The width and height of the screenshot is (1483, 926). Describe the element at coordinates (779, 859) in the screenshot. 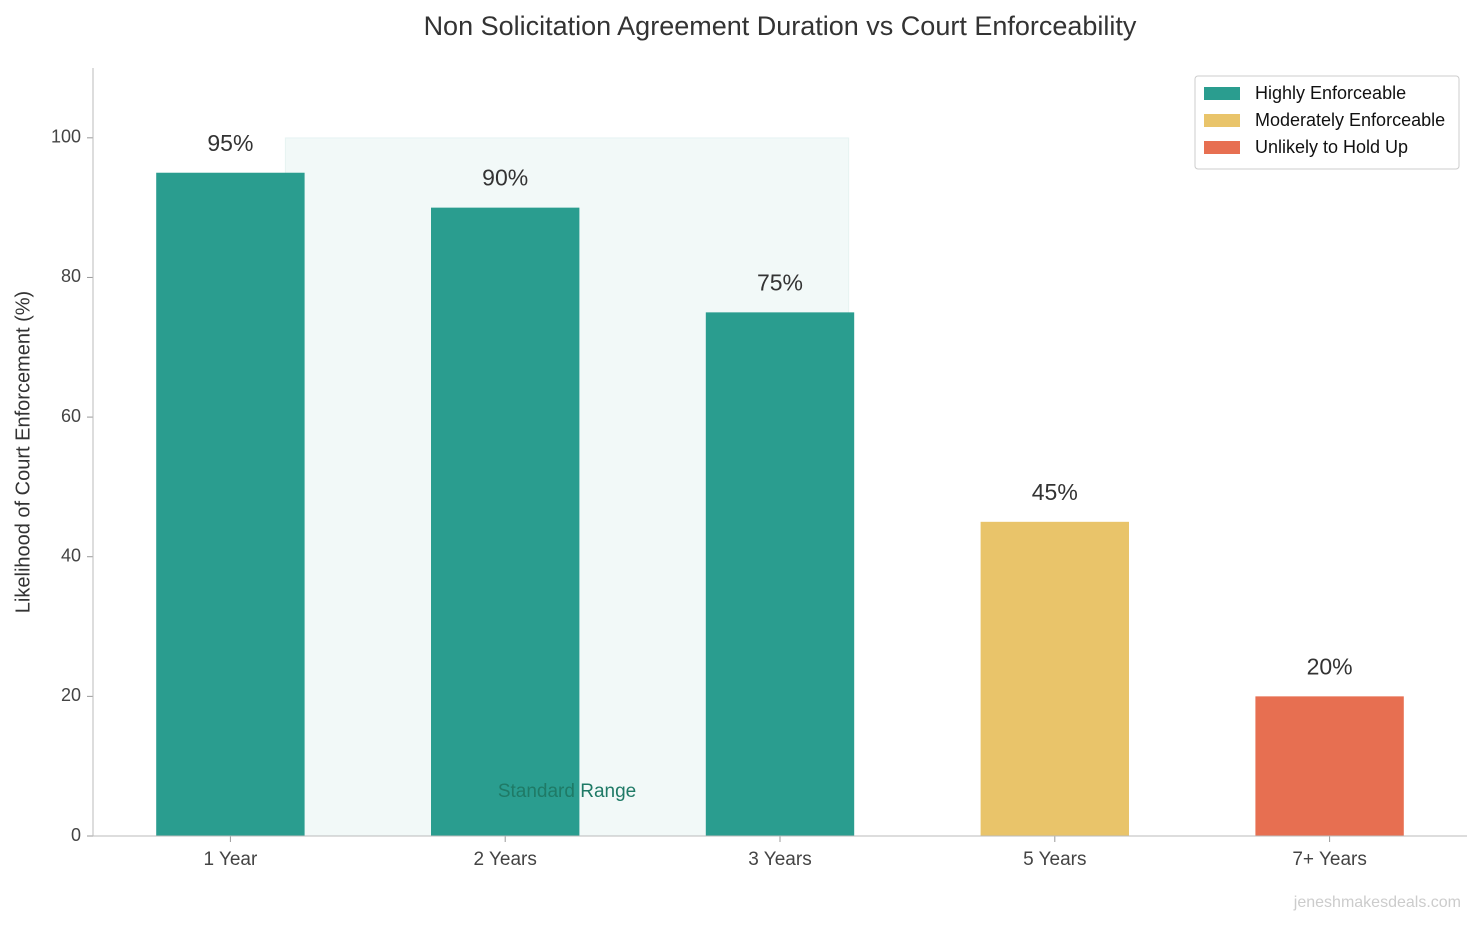

I see `x-tick-label: 3 Years` at that location.